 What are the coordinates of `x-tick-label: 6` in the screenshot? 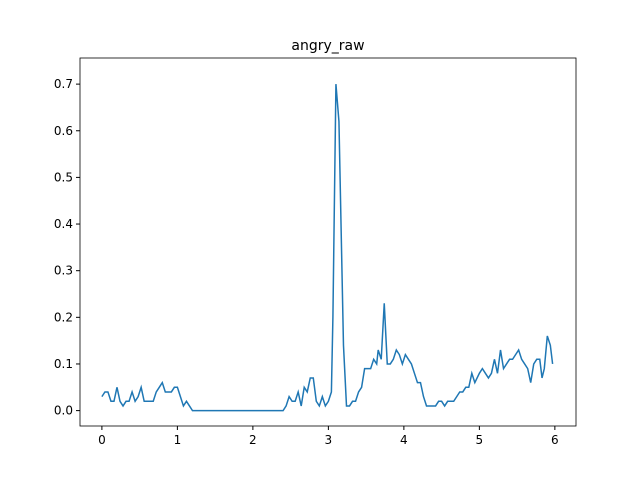 It's located at (555, 440).